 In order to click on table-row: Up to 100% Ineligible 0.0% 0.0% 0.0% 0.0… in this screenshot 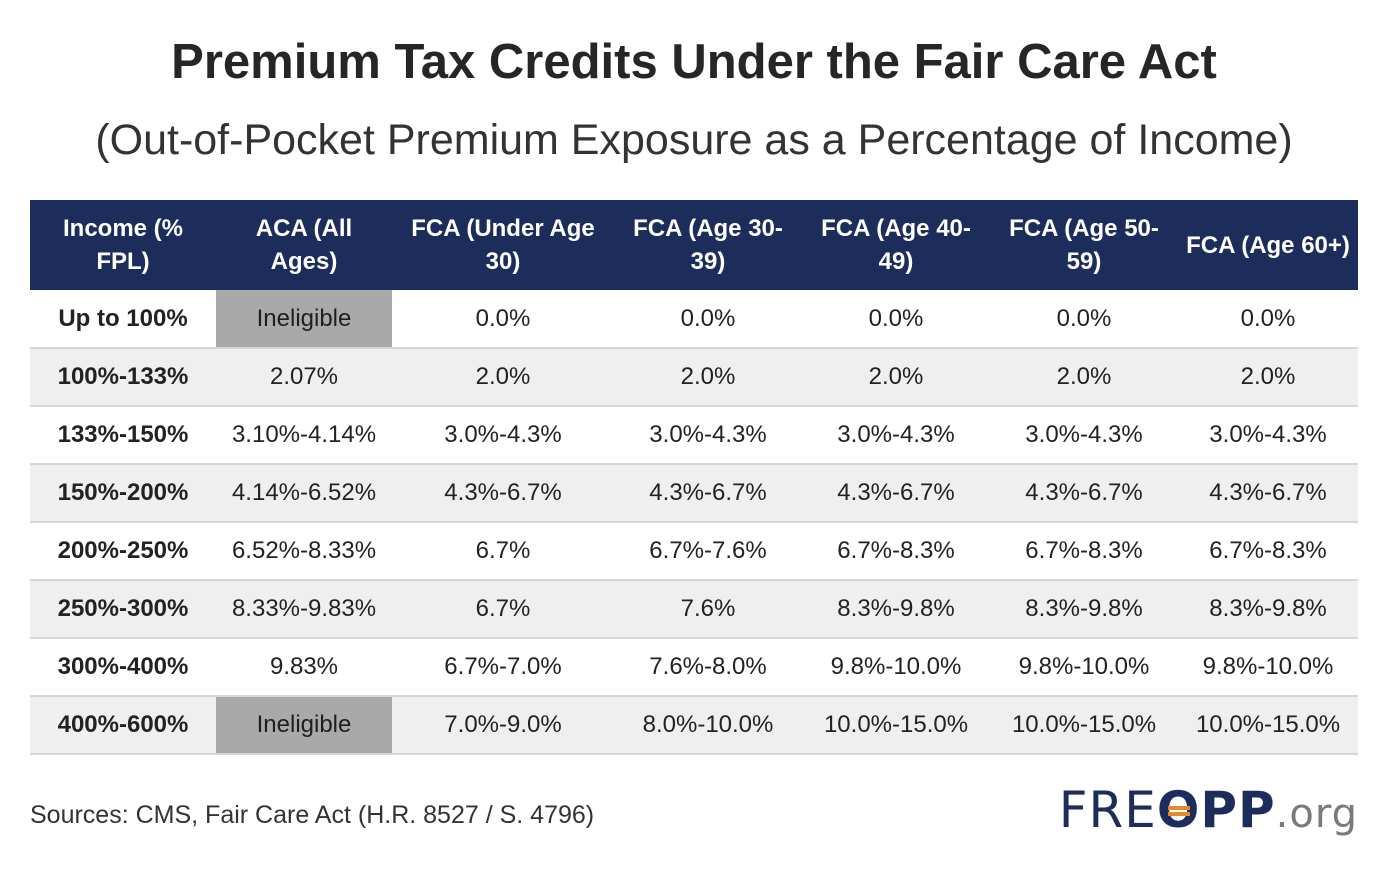, I will do `click(694, 319)`.